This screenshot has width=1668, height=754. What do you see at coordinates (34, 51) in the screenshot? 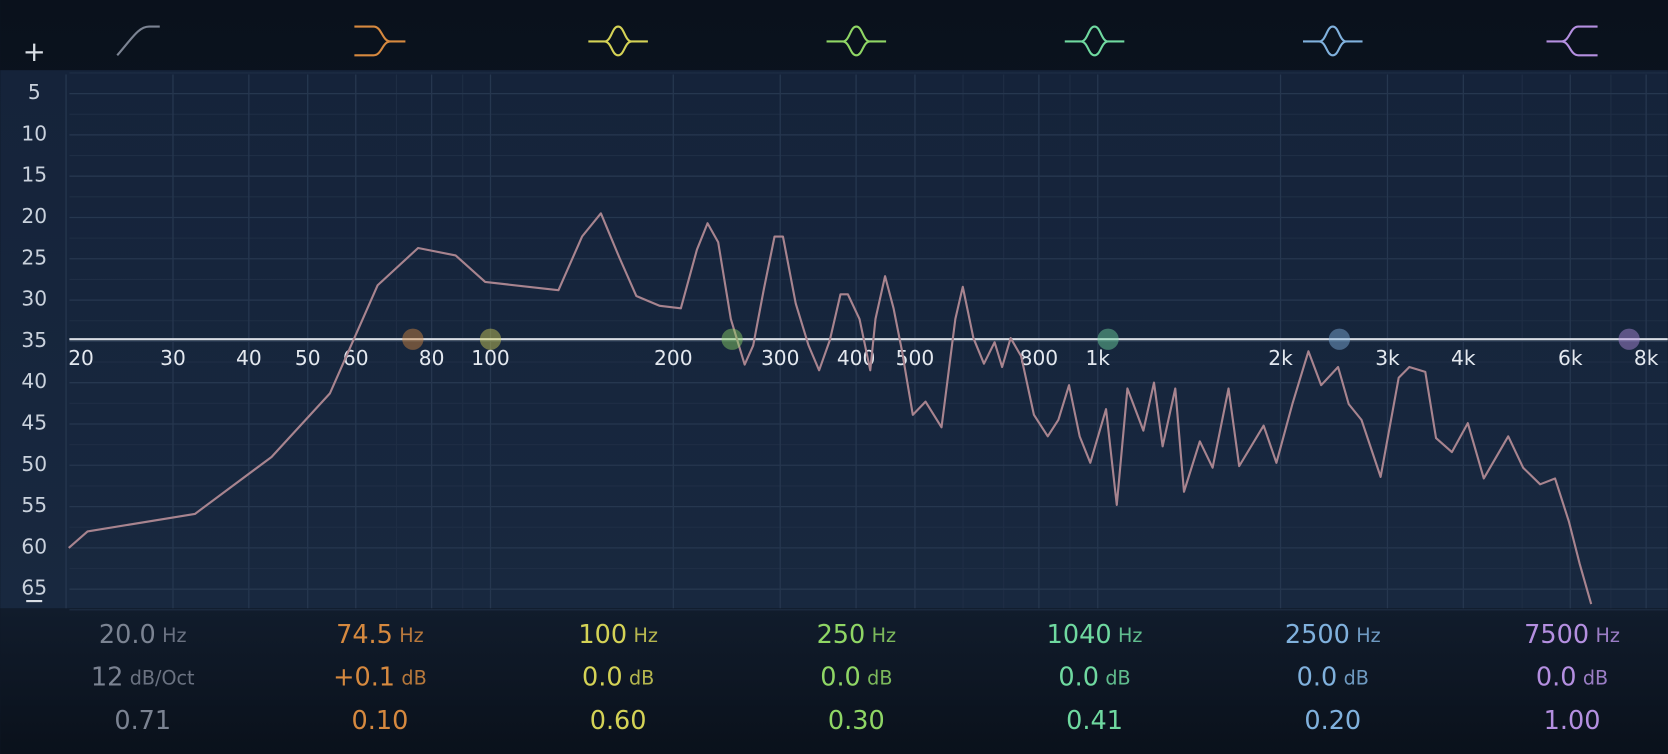
I see `add-band-button: +` at bounding box center [34, 51].